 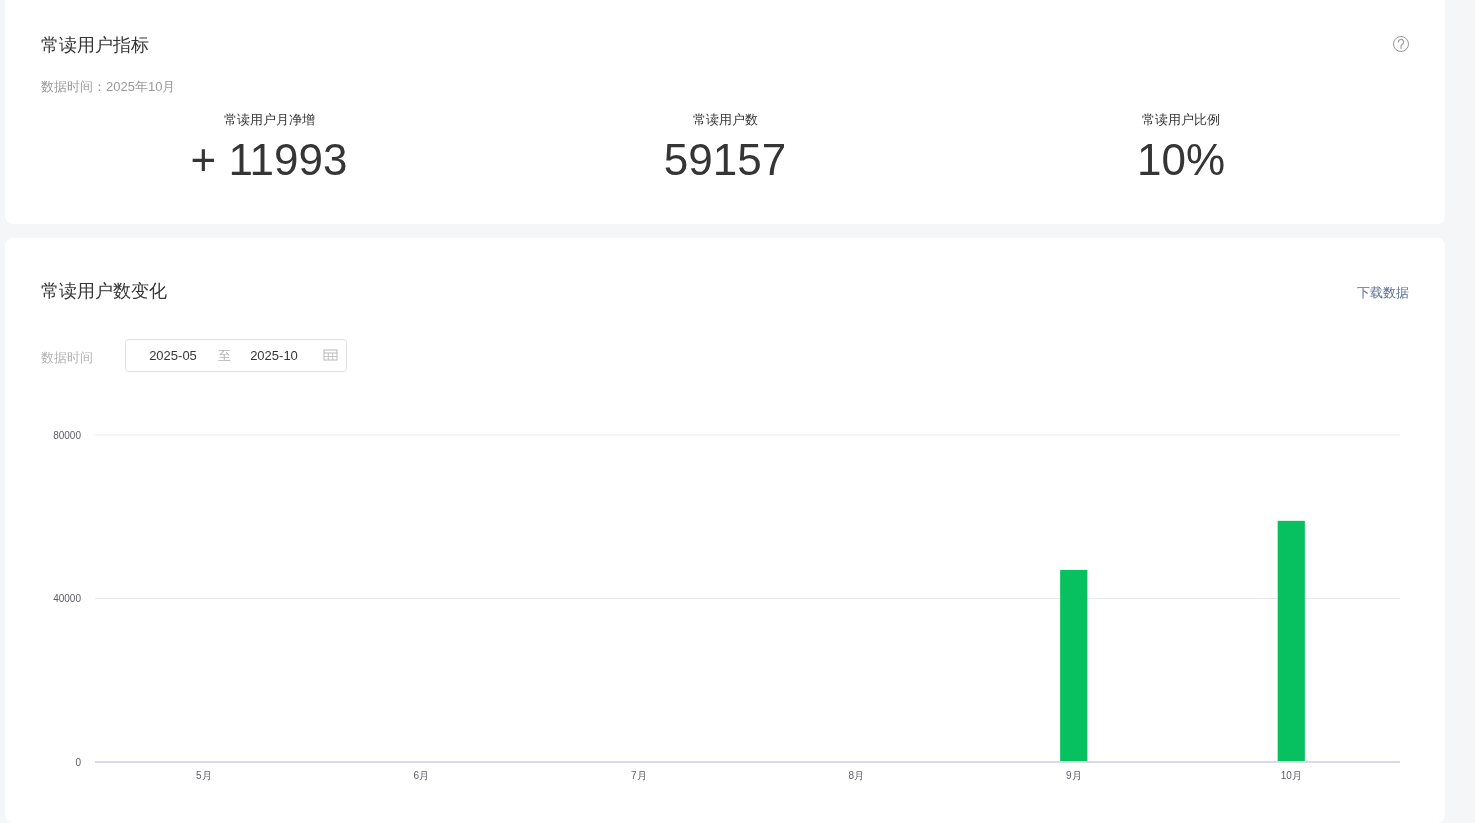 What do you see at coordinates (67, 357) in the screenshot?
I see `field-label: 数据时间` at bounding box center [67, 357].